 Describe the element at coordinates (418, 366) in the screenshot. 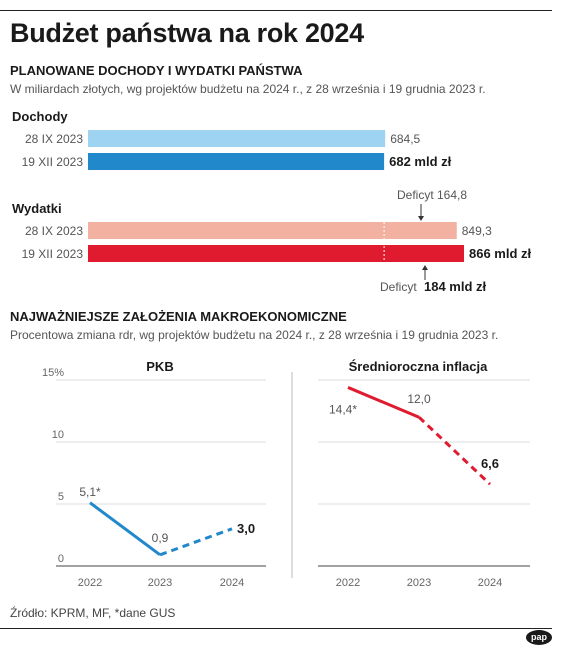

I see `inflation-title: Średnioroczna inflacja` at that location.